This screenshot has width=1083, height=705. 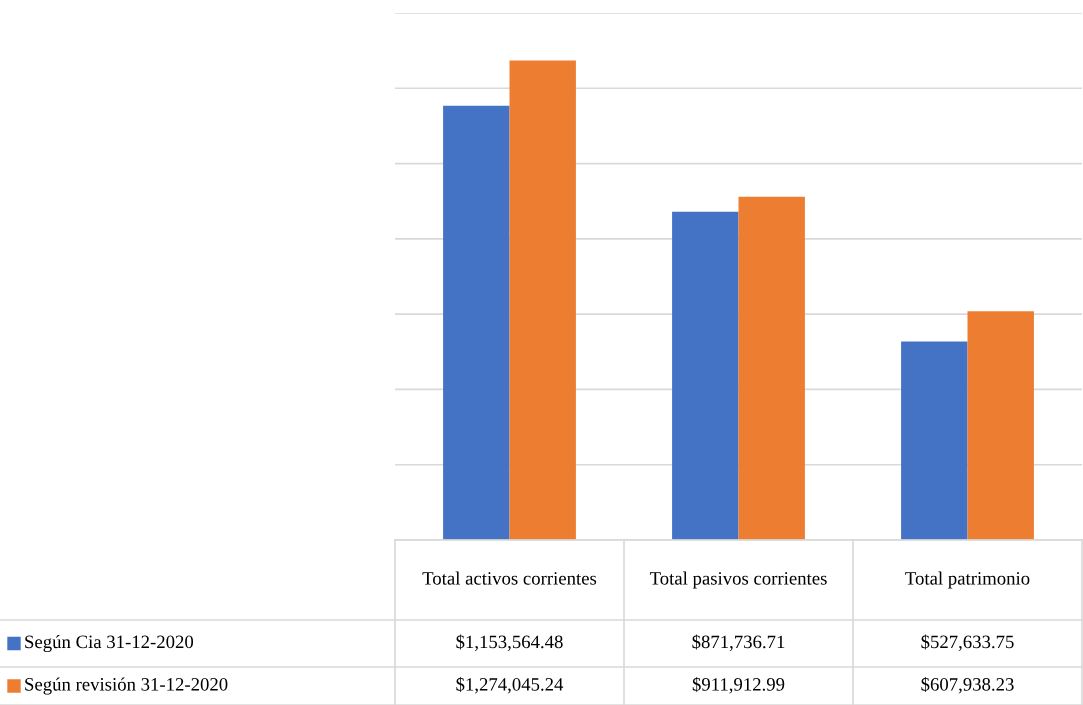 What do you see at coordinates (509, 642) in the screenshot?
I see `data-label: $1,153,564.48` at bounding box center [509, 642].